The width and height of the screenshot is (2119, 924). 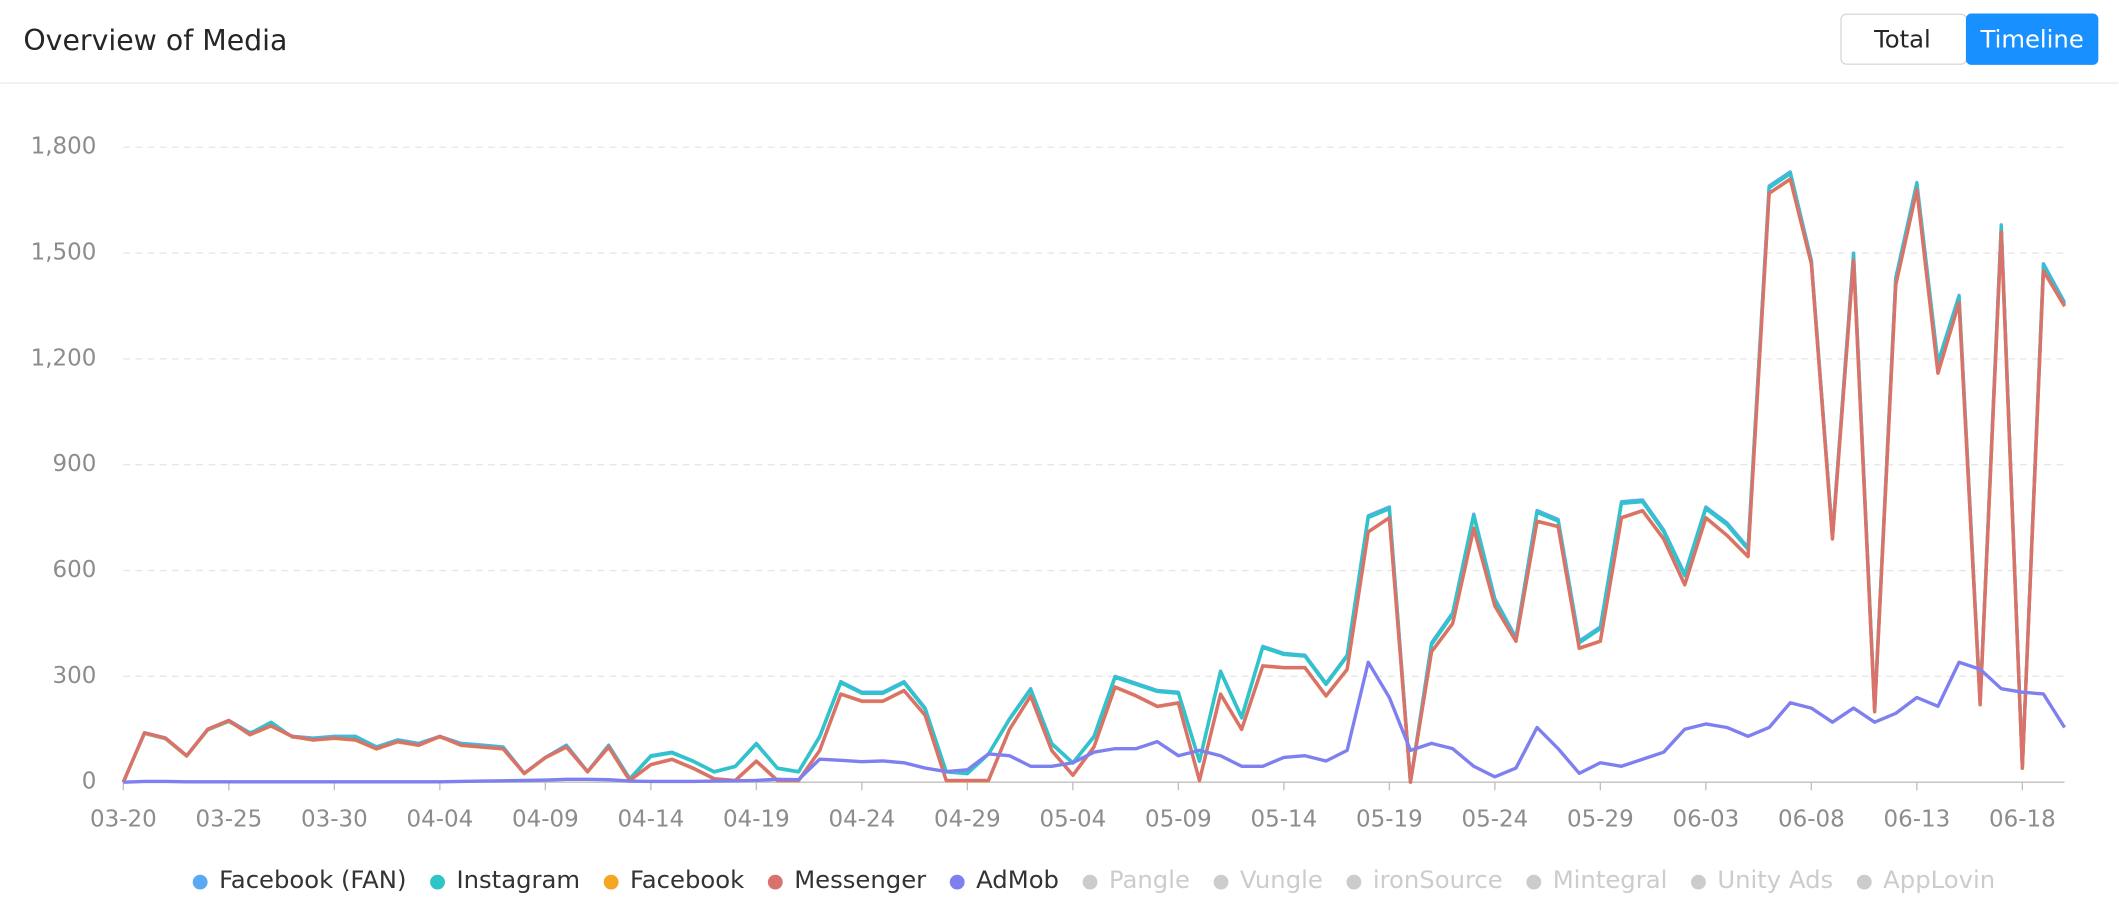 I want to click on toggle-timeline: Timeline, so click(x=2032, y=39).